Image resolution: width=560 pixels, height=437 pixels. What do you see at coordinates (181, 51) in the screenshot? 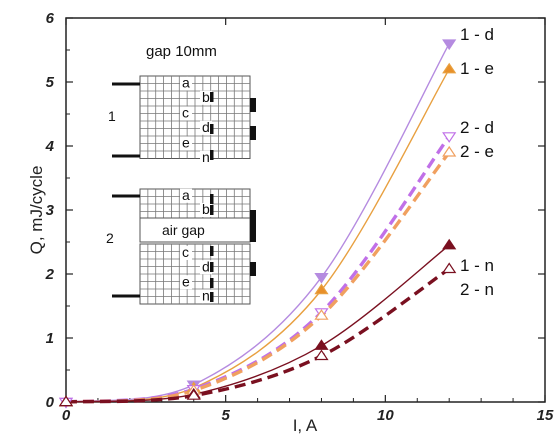
I see `inset-title: gap 10mm` at bounding box center [181, 51].